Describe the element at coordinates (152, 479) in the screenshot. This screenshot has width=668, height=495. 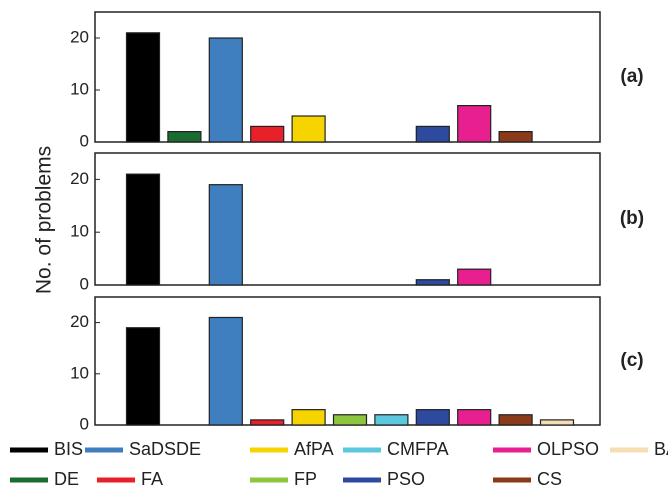
I see `legend-label: FA` at that location.